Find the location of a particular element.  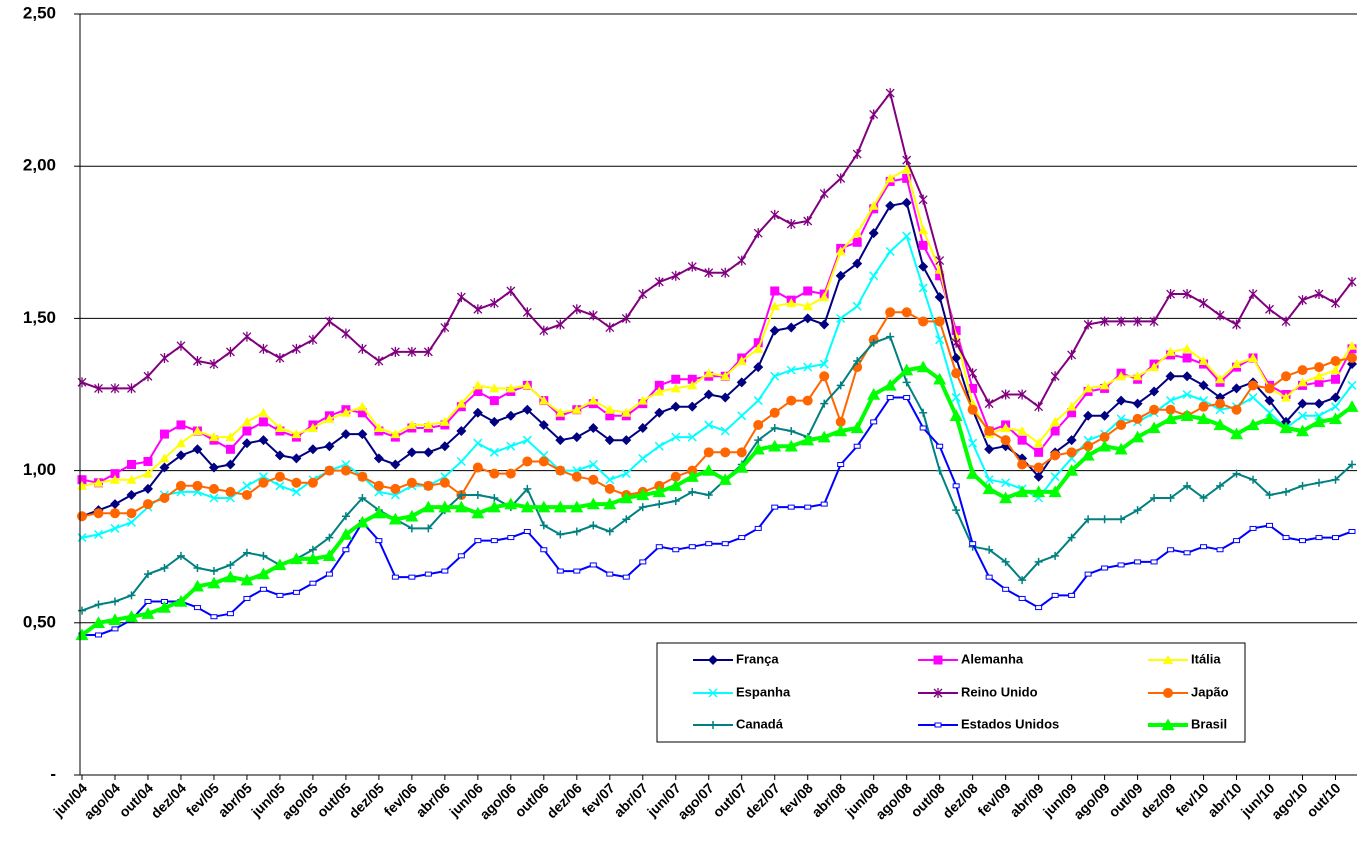

legend-label: Espanha is located at coordinates (763, 691).